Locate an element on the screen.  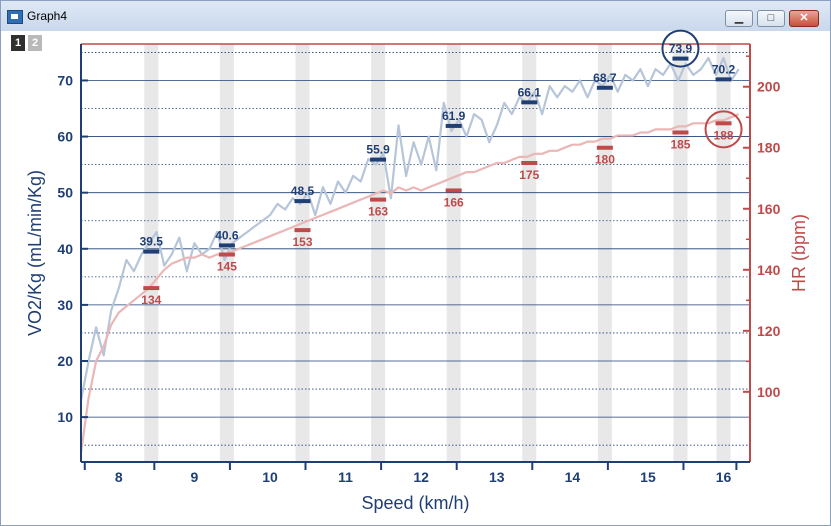
x-tick-label: 11 is located at coordinates (345, 477).